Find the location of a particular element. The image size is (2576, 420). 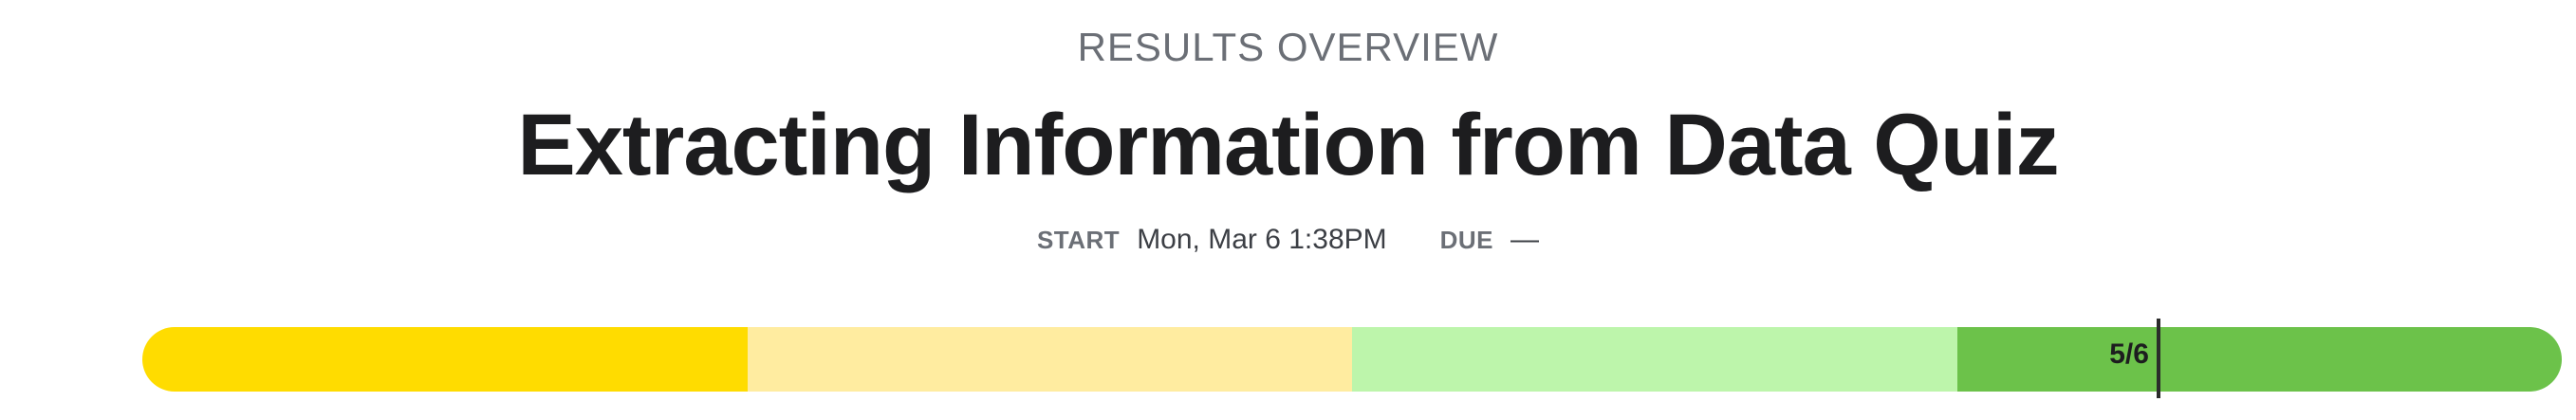

due-value: — is located at coordinates (1525, 239).